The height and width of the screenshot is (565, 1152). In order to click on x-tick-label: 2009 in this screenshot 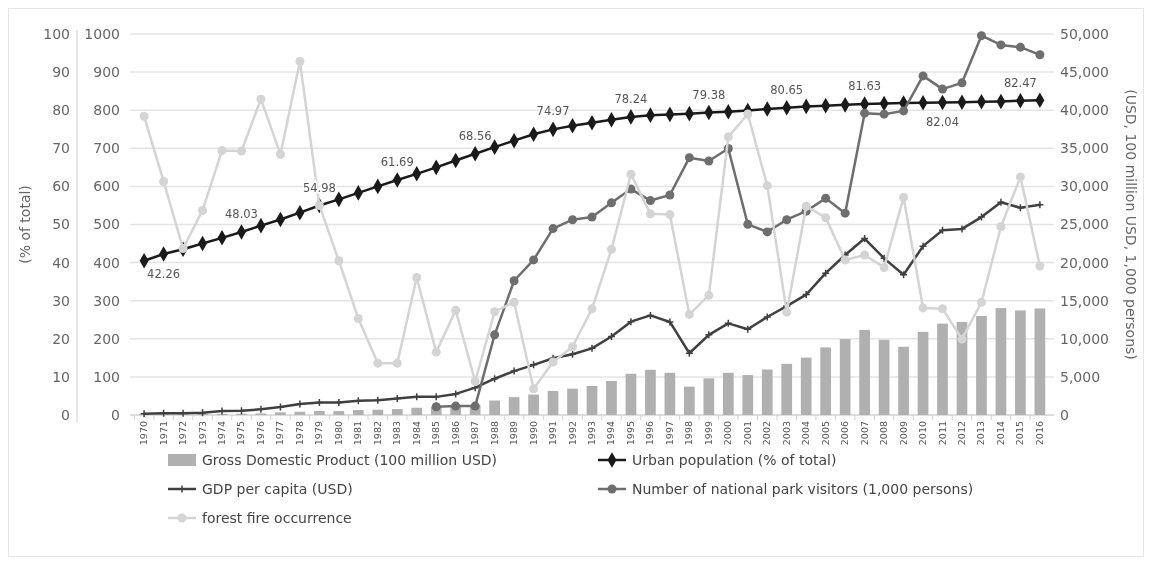, I will do `click(903, 433)`.